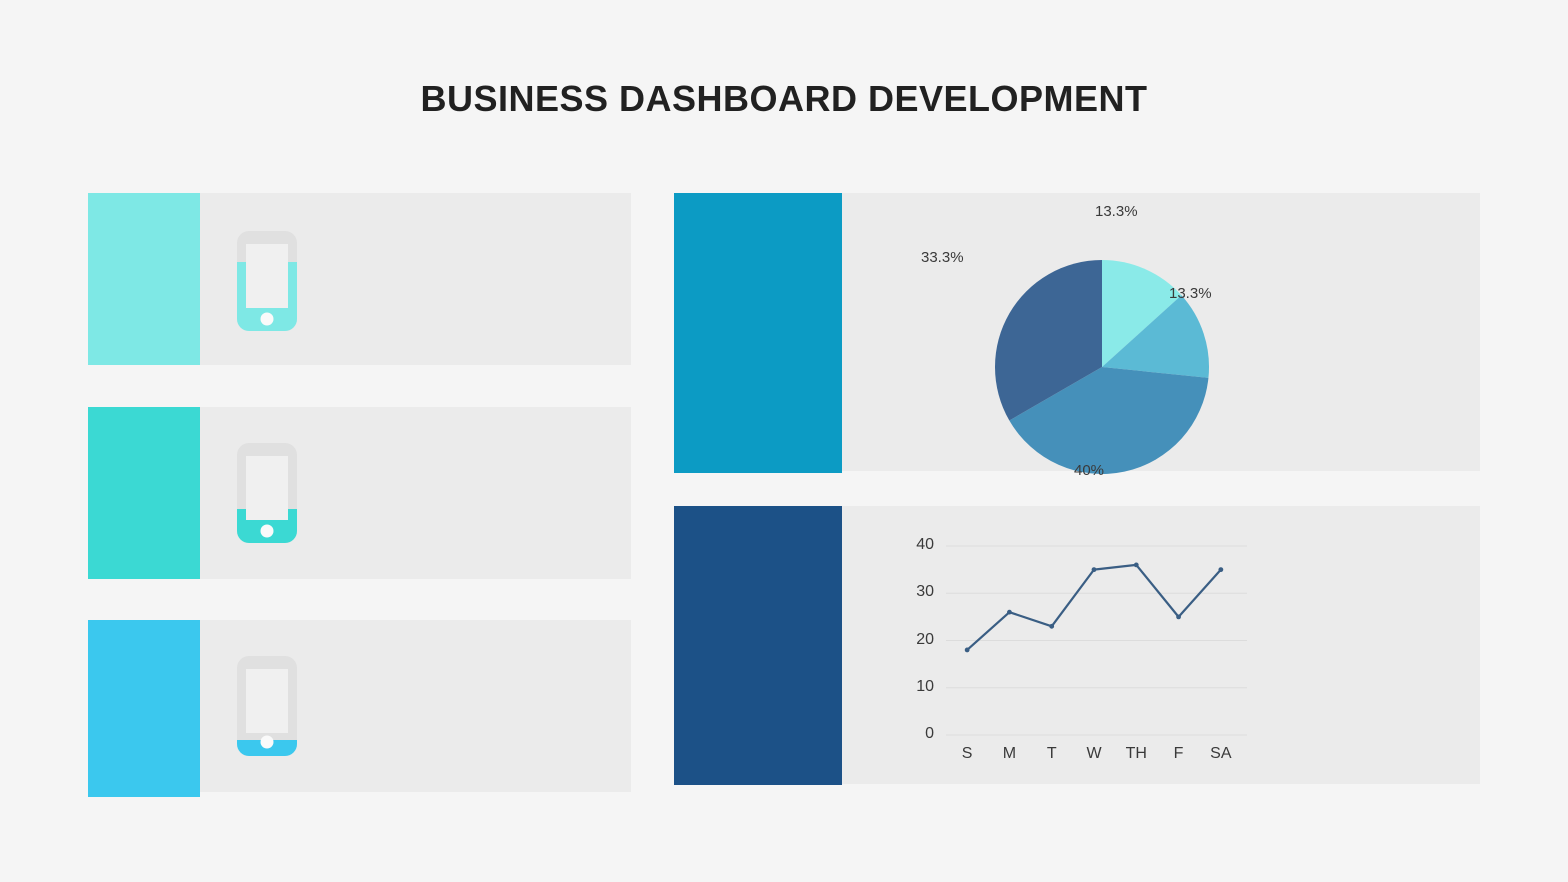 Image resolution: width=1568 pixels, height=882 pixels. Describe the element at coordinates (1094, 607) in the screenshot. I see `line-series` at that location.